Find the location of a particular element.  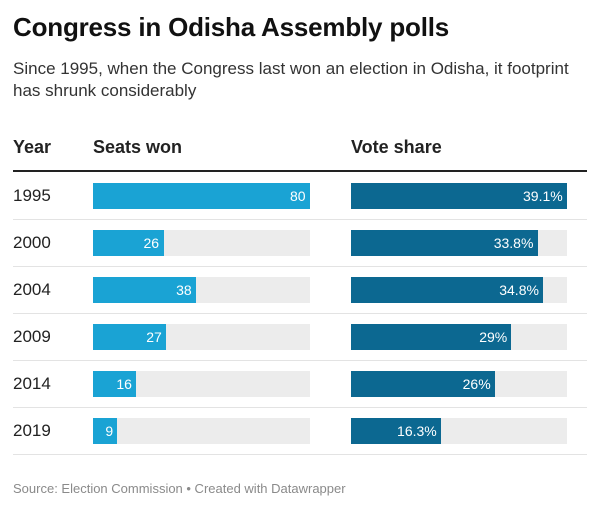

seats-bar-track: 16 is located at coordinates (201, 384).